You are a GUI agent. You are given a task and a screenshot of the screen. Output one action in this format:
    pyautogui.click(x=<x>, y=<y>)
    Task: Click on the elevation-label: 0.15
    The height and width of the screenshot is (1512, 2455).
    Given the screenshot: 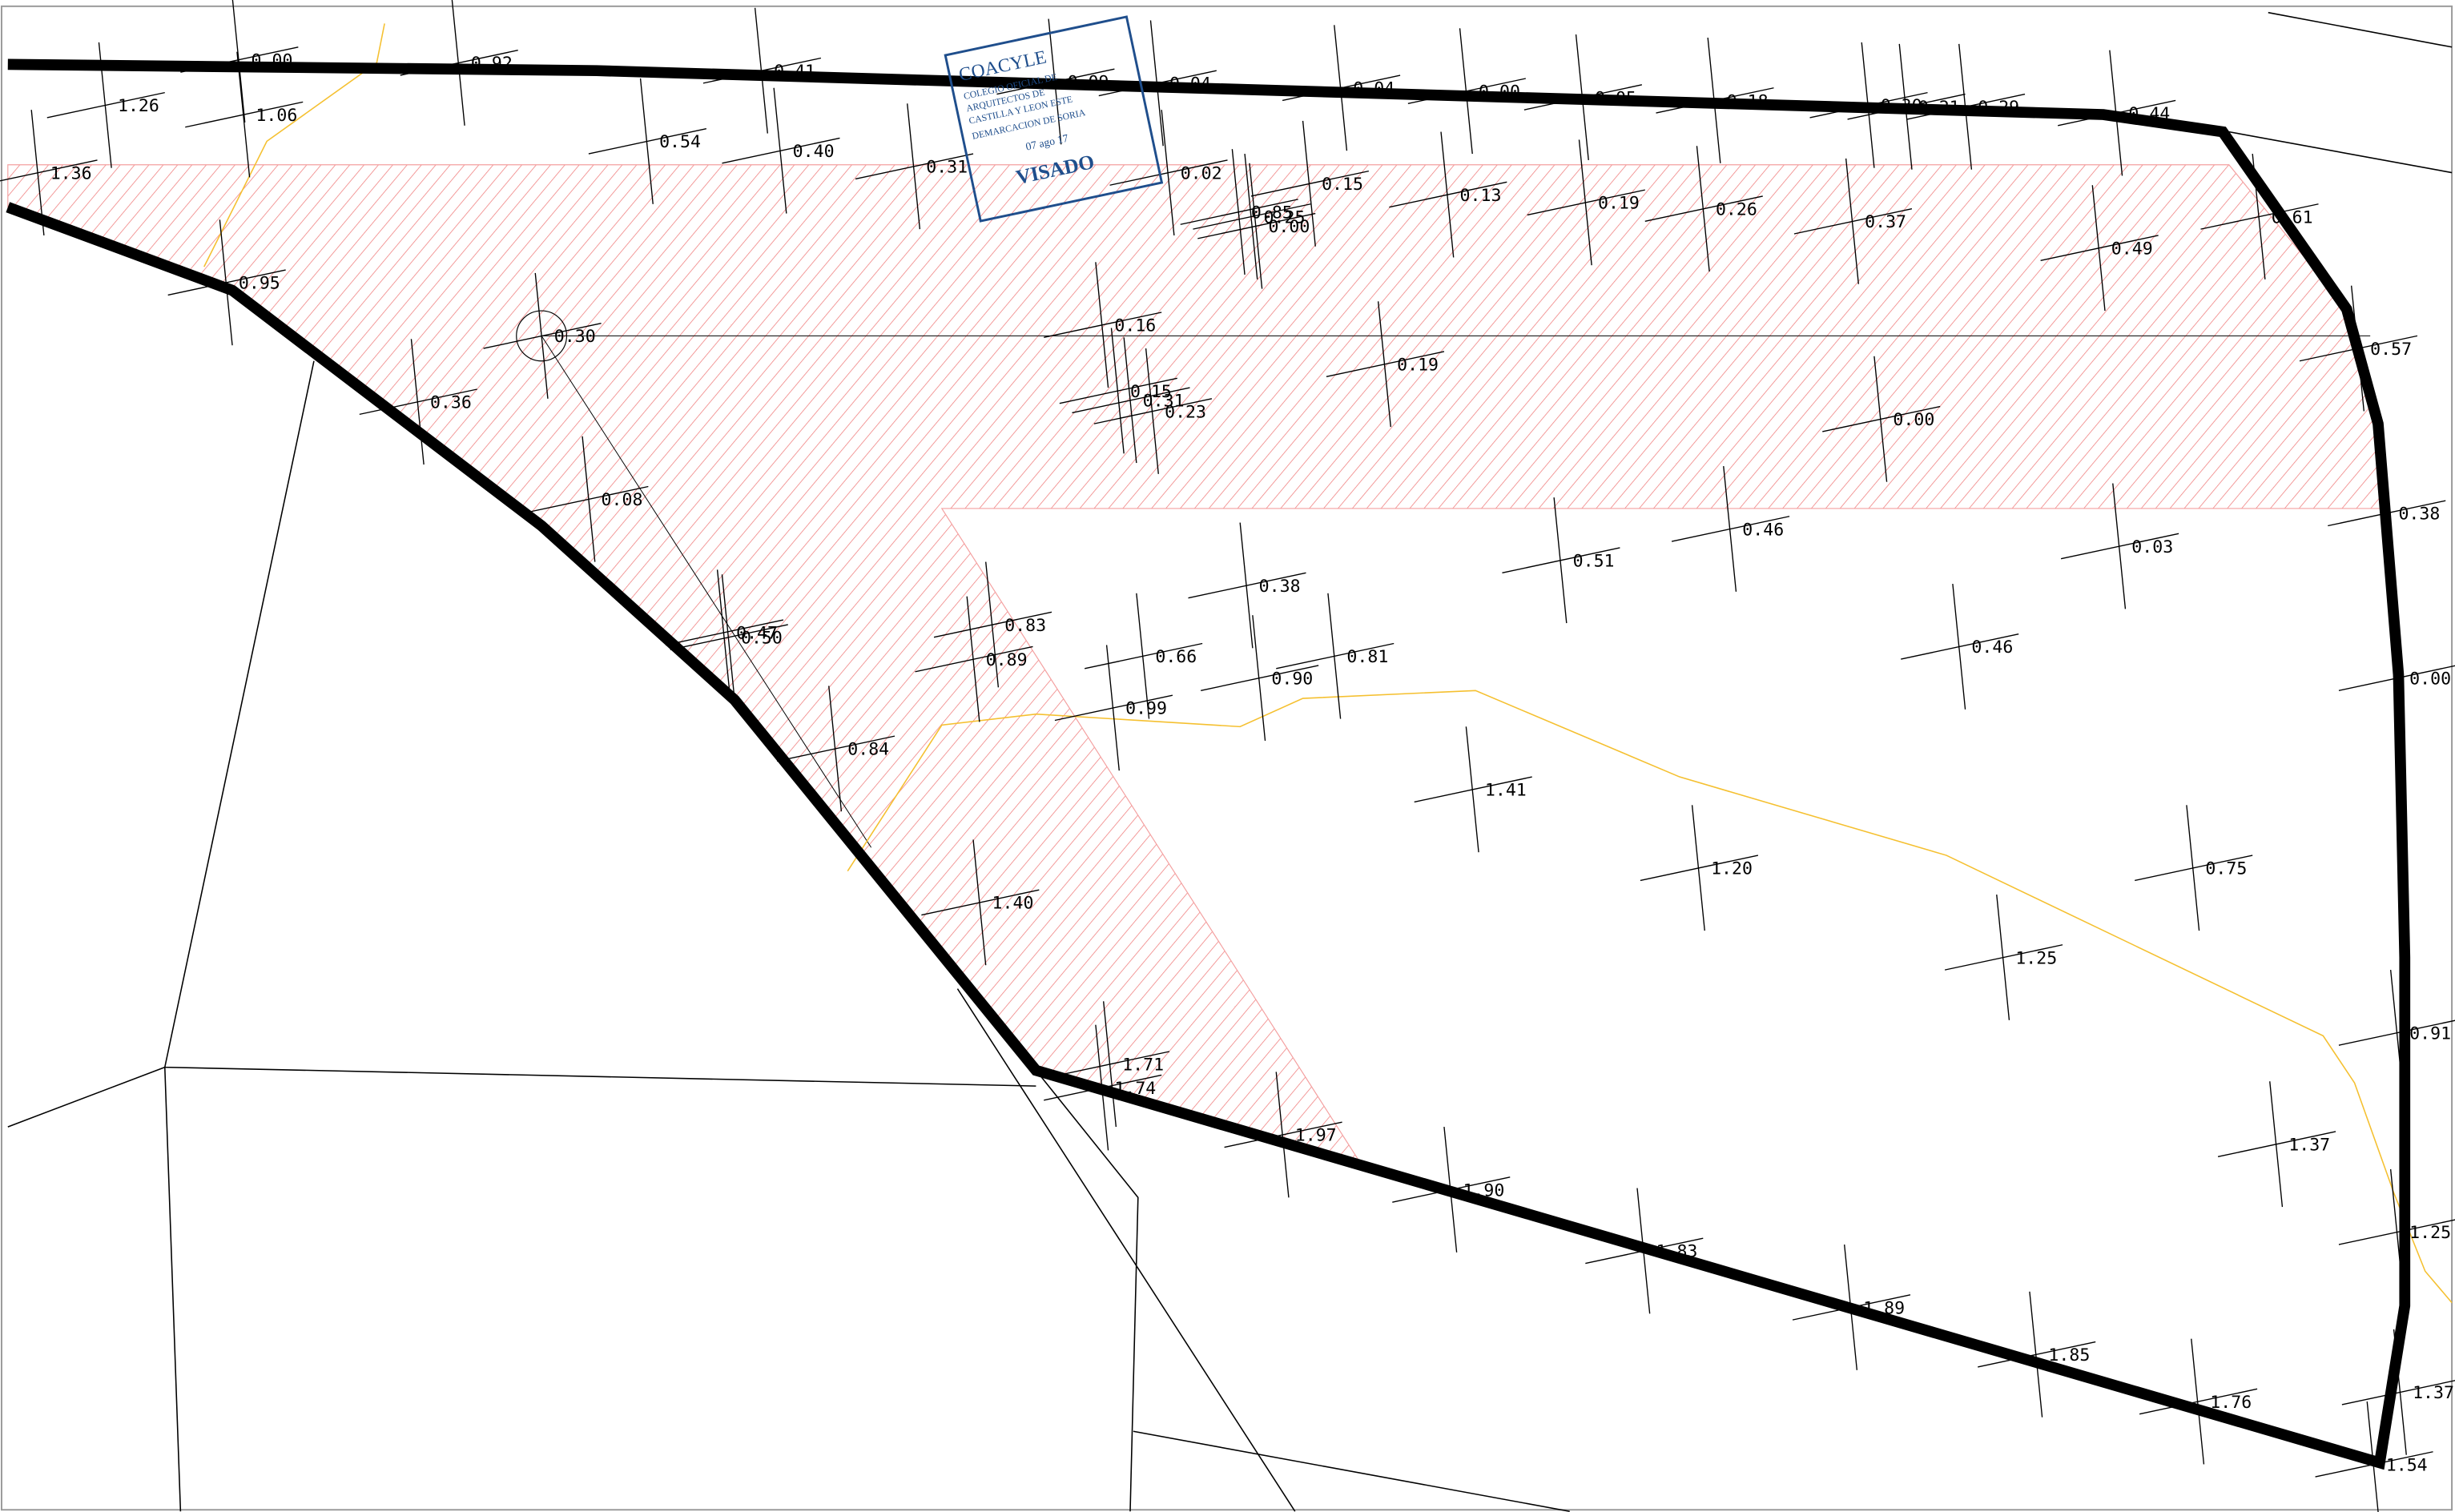 What is the action you would take?
    pyautogui.click(x=1342, y=185)
    